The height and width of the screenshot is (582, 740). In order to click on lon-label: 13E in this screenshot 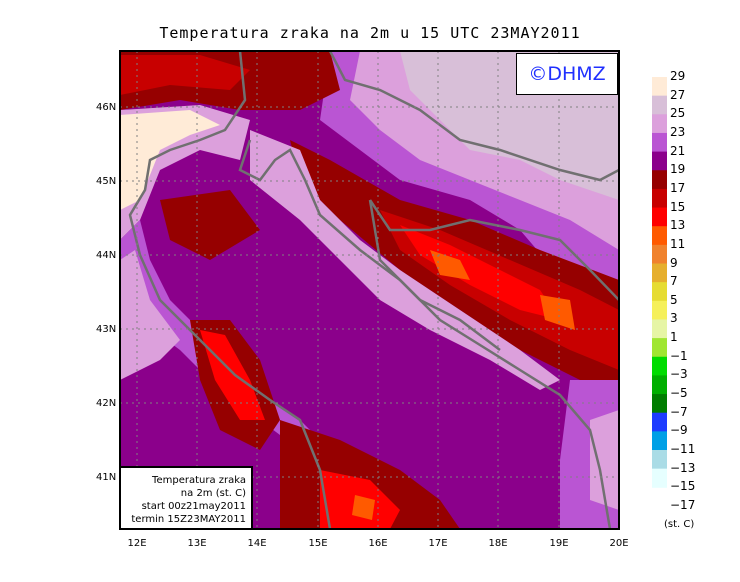, I will do `click(196, 543)`.